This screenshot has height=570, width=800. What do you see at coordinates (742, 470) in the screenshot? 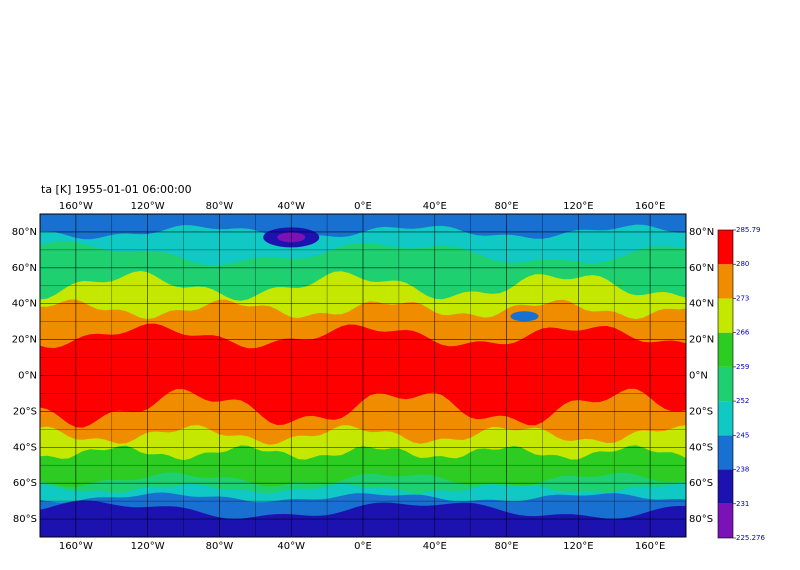
I see `colorbar-label: 238` at bounding box center [742, 470].